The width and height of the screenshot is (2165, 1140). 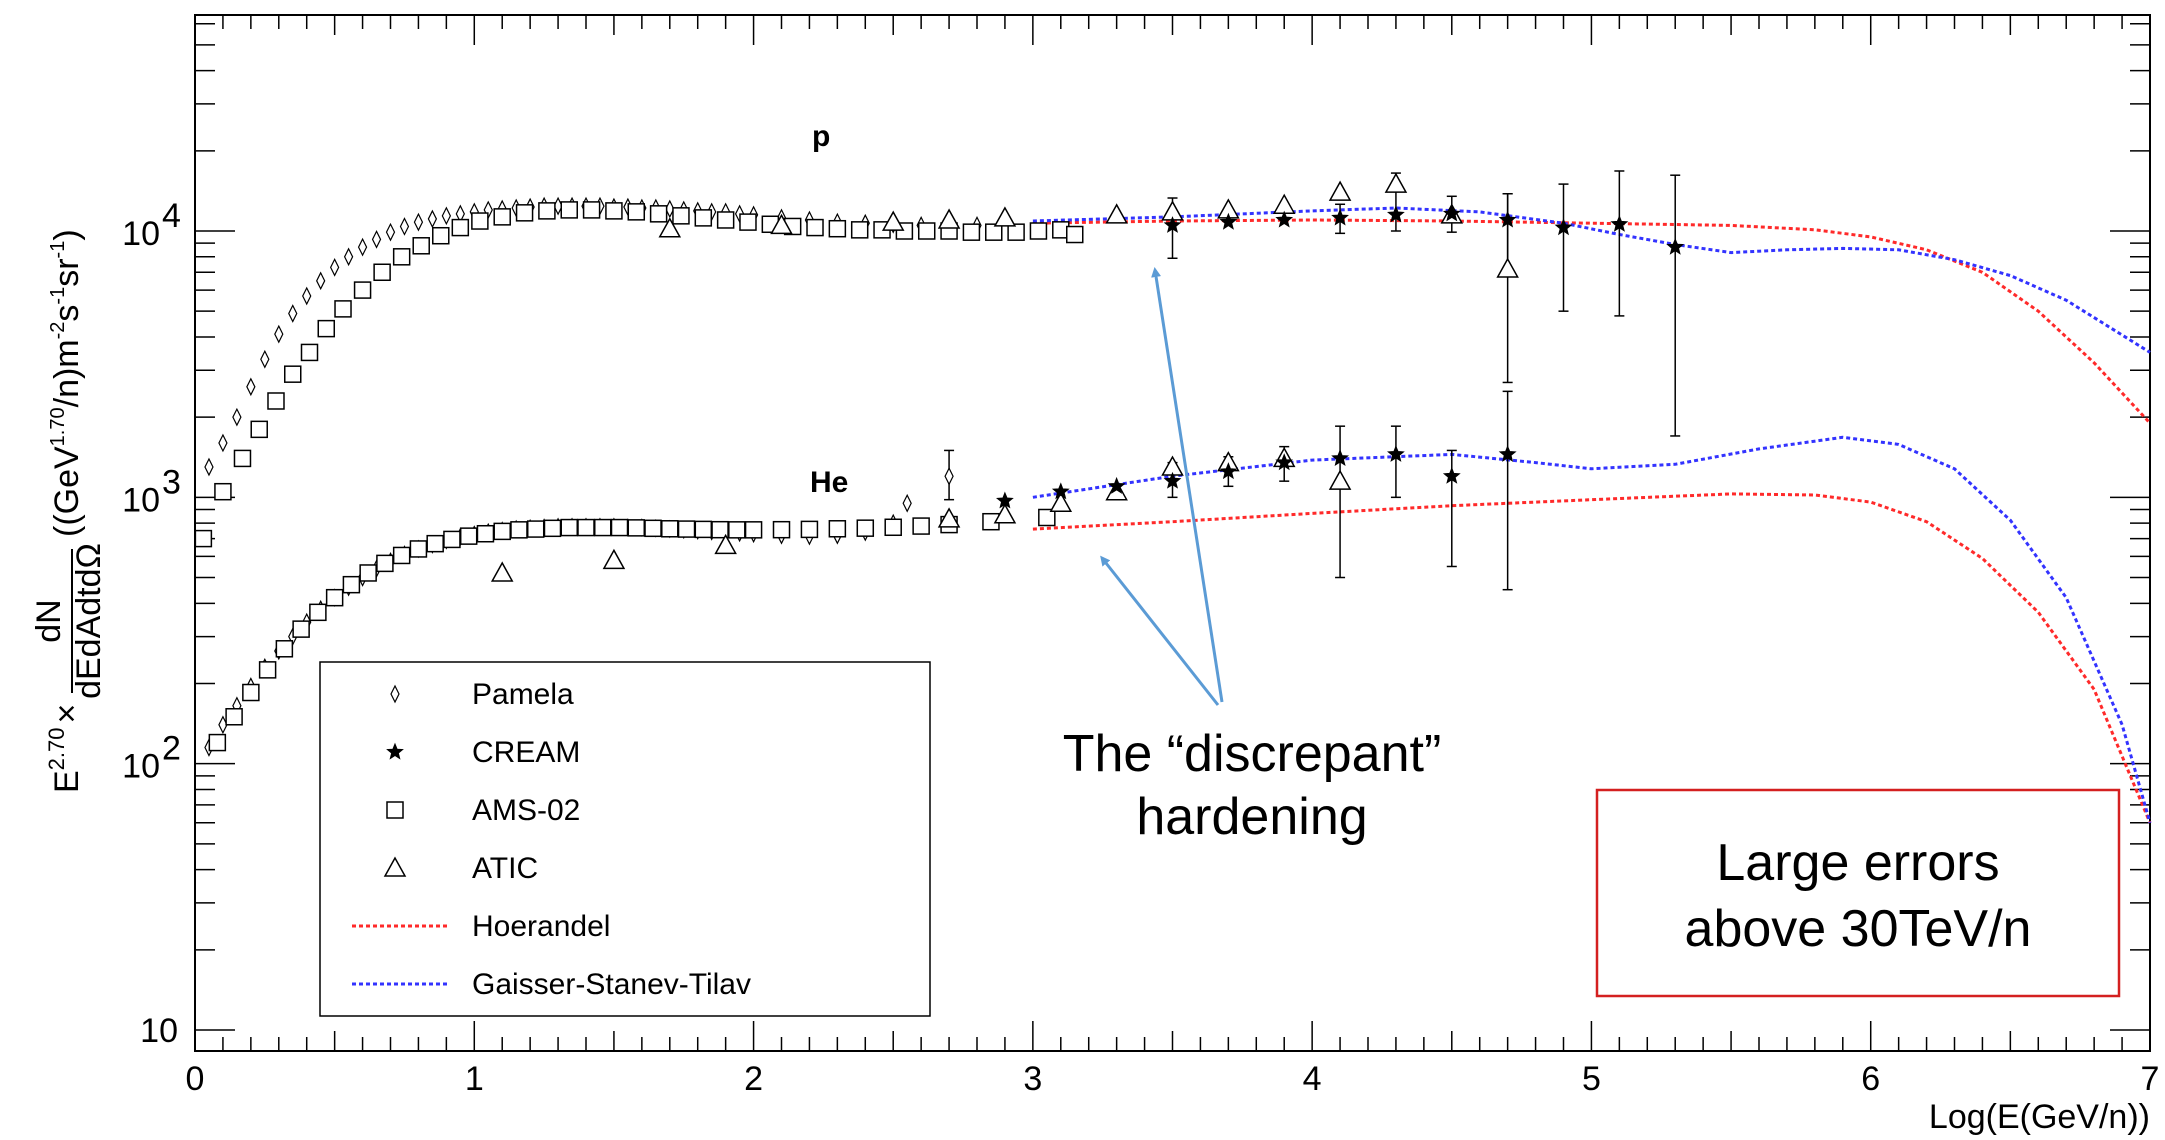 I want to click on y-tick-label-exp: 2, so click(x=171, y=749).